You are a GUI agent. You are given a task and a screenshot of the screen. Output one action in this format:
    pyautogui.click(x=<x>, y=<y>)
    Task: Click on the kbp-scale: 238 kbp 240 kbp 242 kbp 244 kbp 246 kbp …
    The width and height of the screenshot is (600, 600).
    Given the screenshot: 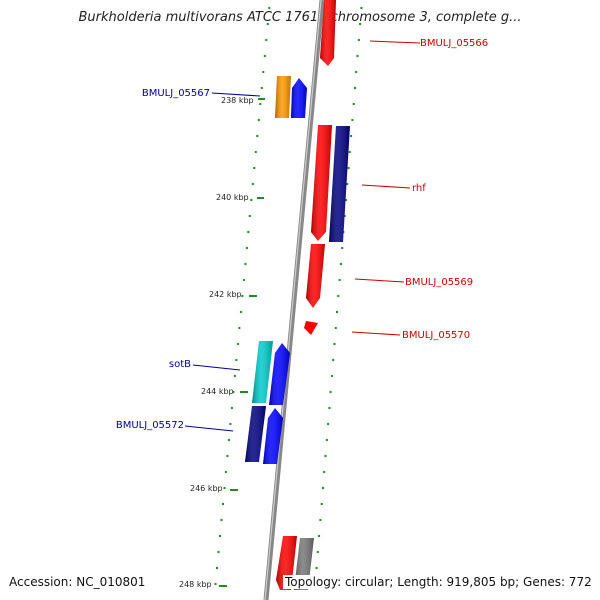 What is the action you would take?
    pyautogui.click(x=222, y=342)
    